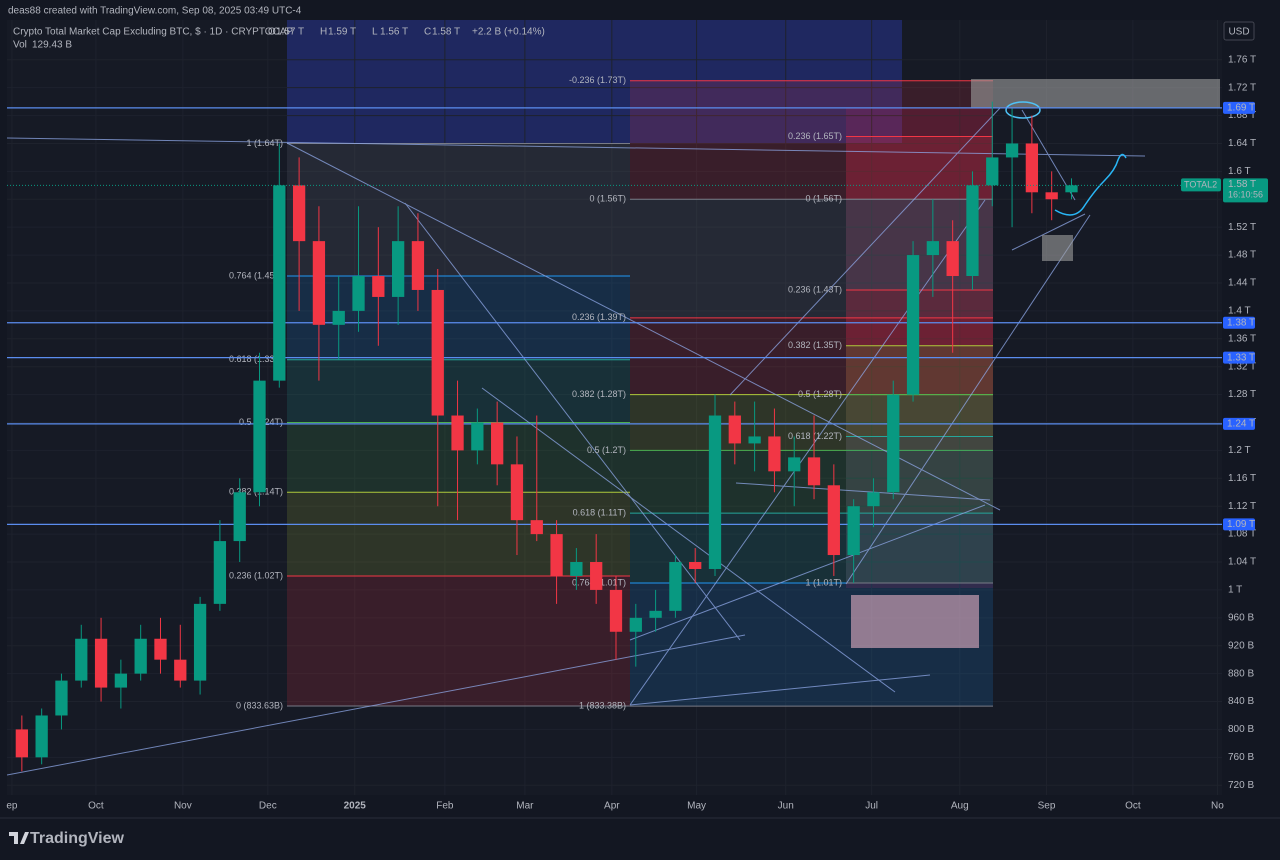 The width and height of the screenshot is (1280, 860). What do you see at coordinates (272, 32) in the screenshot?
I see `ohlc-key: O` at bounding box center [272, 32].